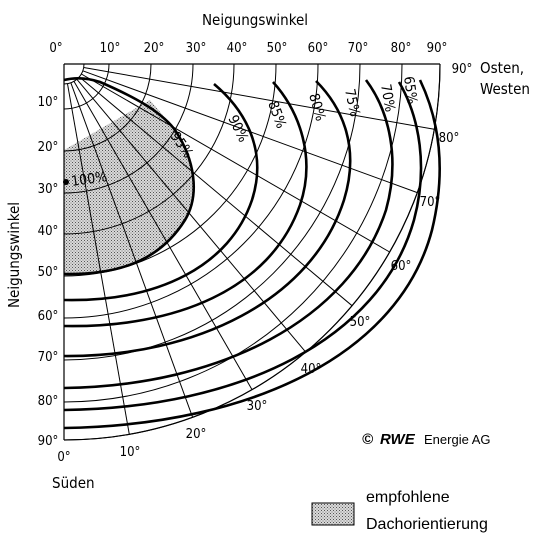  I want to click on top-tick-labels: 0° 10° 20° 30° 40° 50° 60° 70° 80° 90°, so click(248, 48).